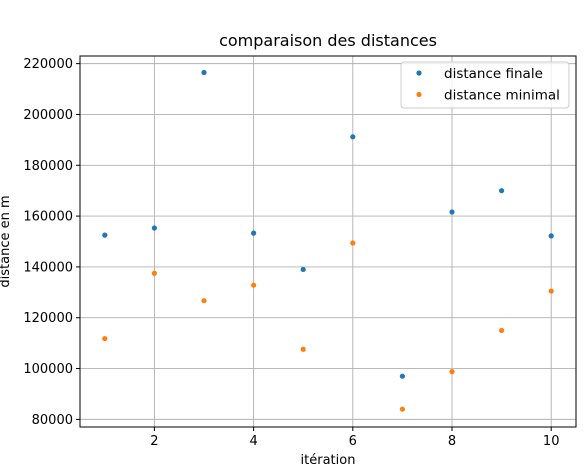  I want to click on y-tick-label: 100000, so click(48, 369).